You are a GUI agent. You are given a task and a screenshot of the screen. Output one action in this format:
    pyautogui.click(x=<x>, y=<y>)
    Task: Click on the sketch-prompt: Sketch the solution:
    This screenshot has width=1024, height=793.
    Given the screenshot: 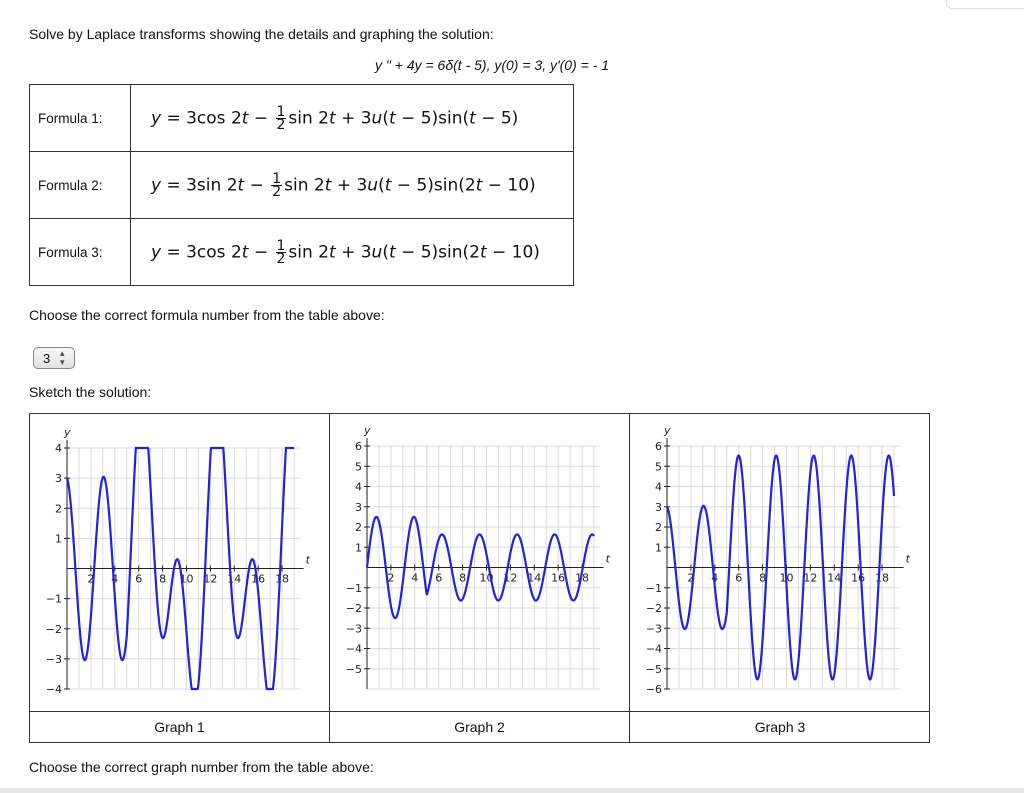 What is the action you would take?
    pyautogui.click(x=90, y=392)
    